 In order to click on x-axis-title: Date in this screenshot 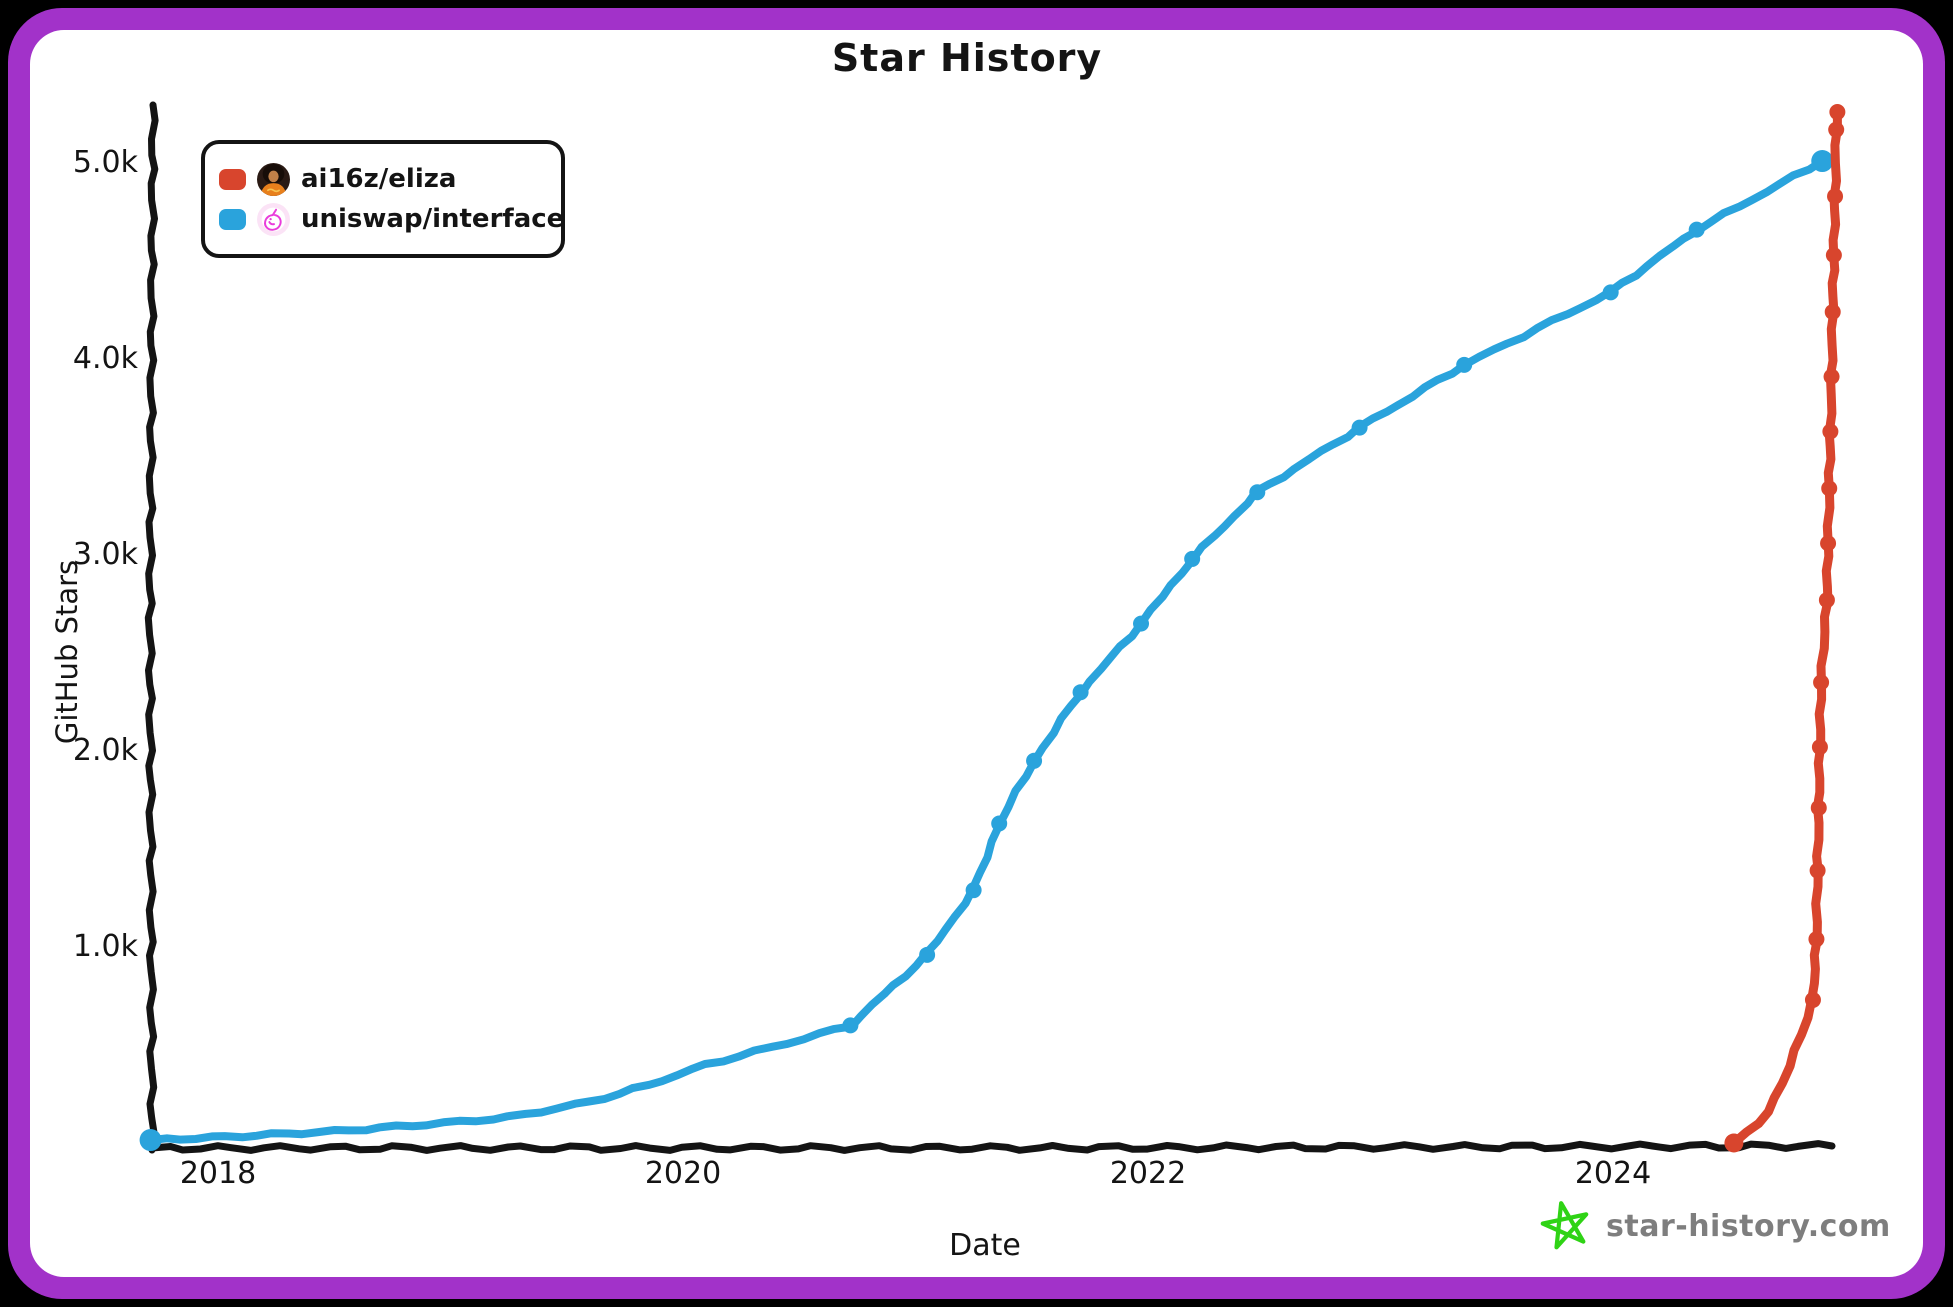, I will do `click(985, 1245)`.